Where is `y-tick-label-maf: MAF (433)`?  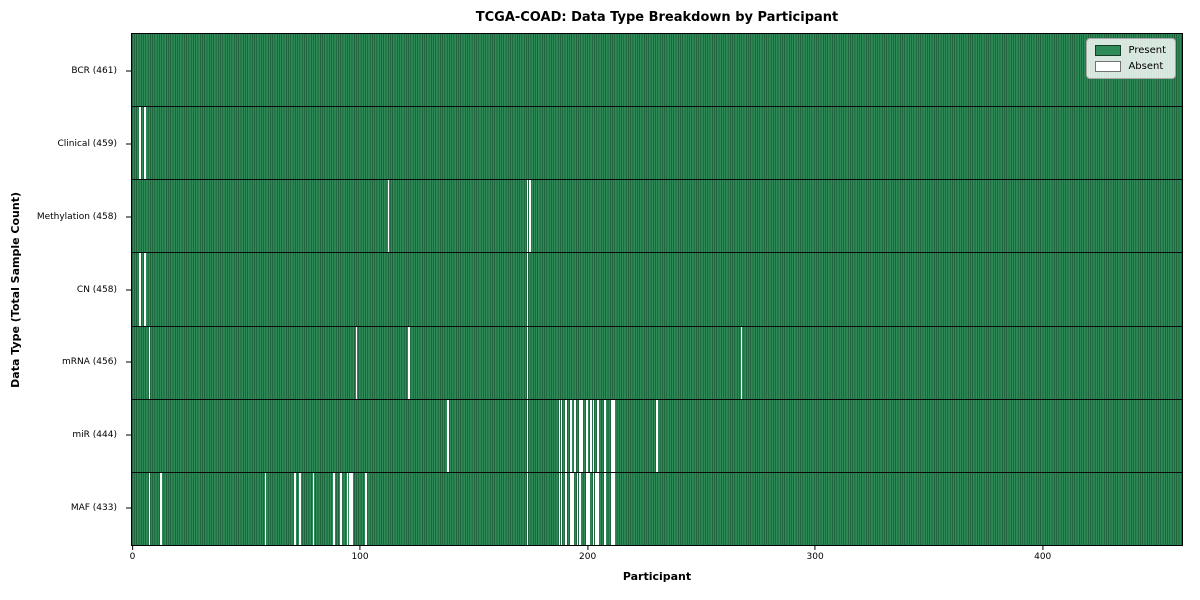
y-tick-label-maf: MAF (433) is located at coordinates (93, 508).